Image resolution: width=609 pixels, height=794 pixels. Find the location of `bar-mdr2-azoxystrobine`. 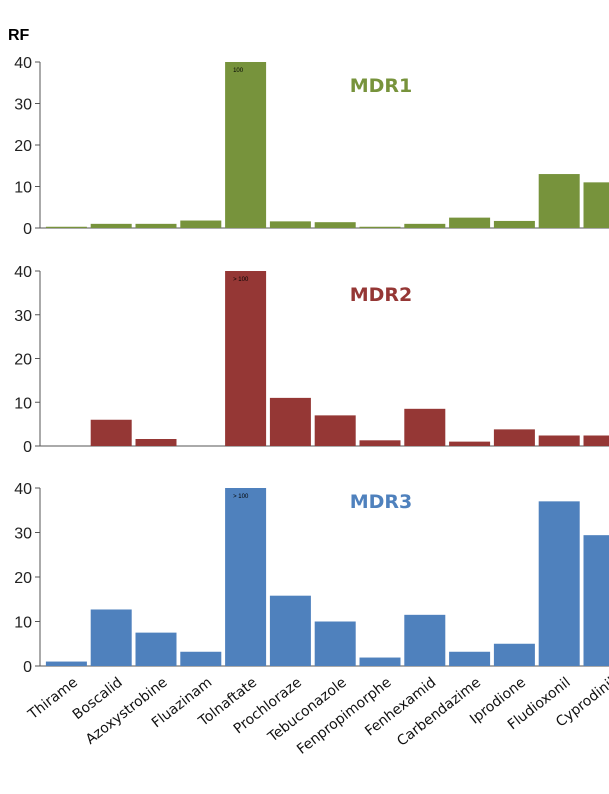

bar-mdr2-azoxystrobine is located at coordinates (156, 442).